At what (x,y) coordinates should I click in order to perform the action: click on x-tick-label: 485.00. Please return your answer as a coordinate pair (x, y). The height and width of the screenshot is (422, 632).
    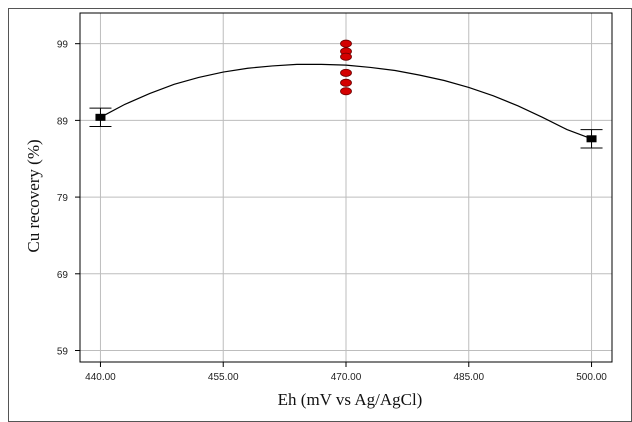
    Looking at the image, I should click on (468, 377).